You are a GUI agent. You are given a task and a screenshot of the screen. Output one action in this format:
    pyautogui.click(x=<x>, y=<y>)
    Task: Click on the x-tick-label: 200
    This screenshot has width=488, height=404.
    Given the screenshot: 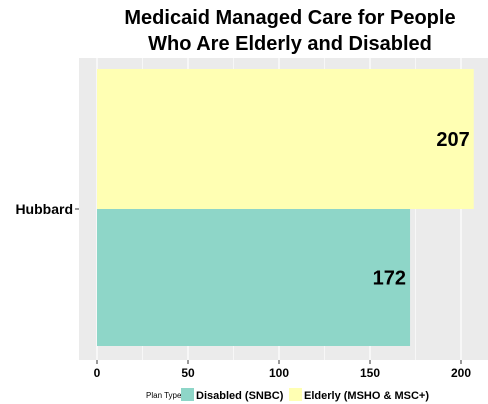 What is the action you would take?
    pyautogui.click(x=461, y=373)
    